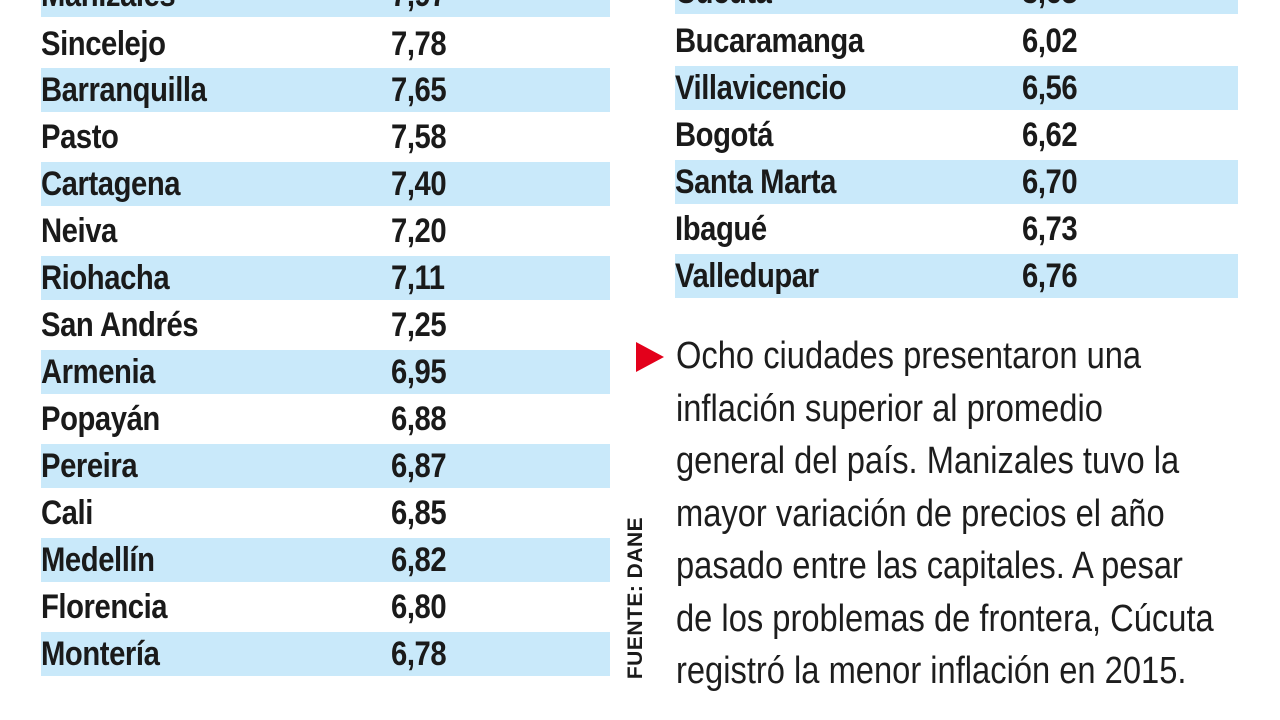 Image resolution: width=1280 pixels, height=720 pixels. Describe the element at coordinates (761, 88) in the screenshot. I see `city-name: Villavicencio` at that location.